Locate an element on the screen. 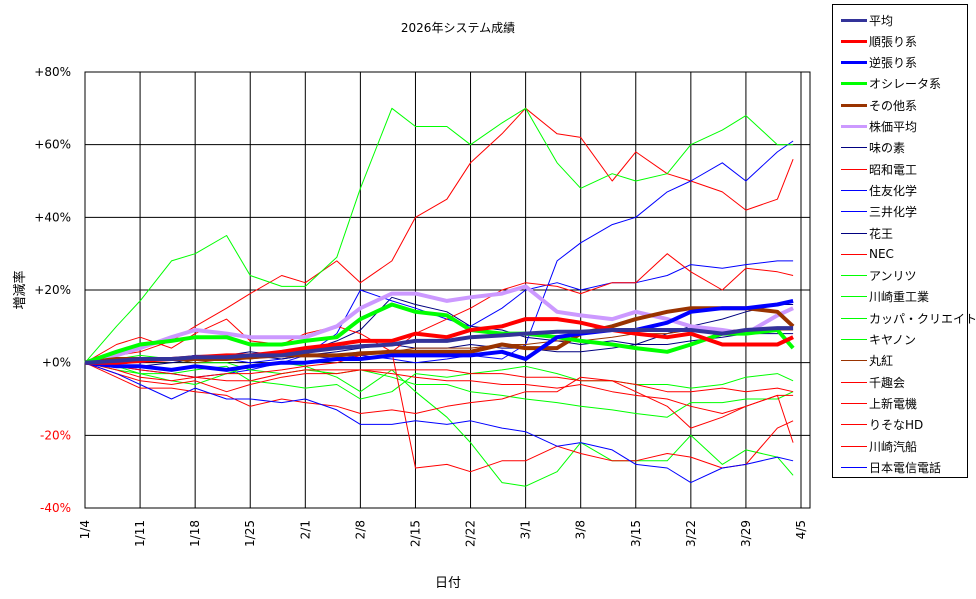 This screenshot has height=599, width=976. x-tick-label: 1/18 is located at coordinates (195, 533).